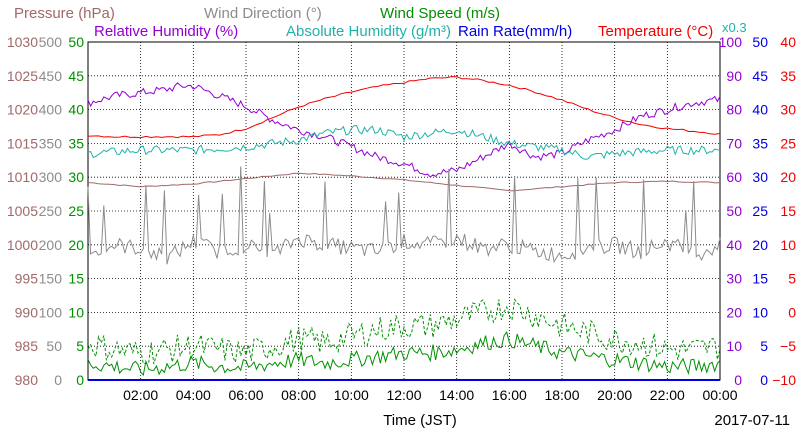  I want to click on wind-direction-tick: 200, so click(51, 245).